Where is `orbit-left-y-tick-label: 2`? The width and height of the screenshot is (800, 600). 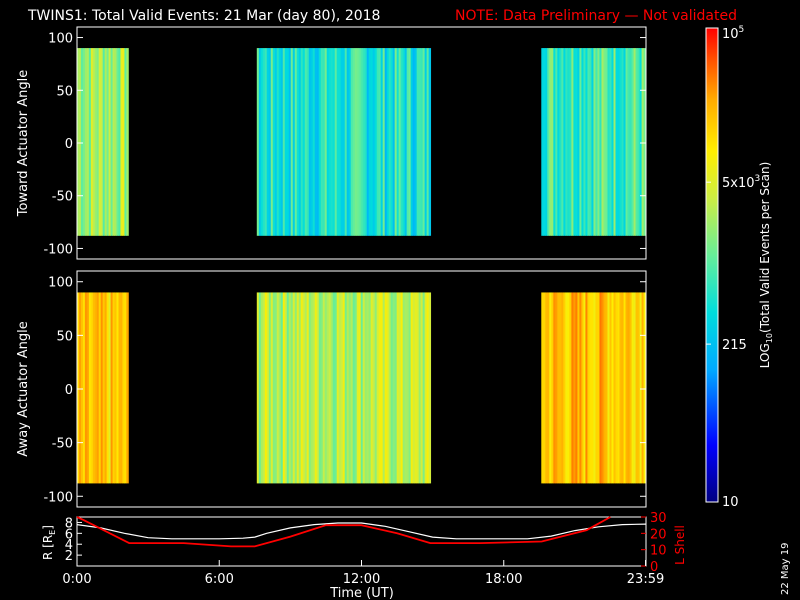
orbit-left-y-tick-label: 2 is located at coordinates (69, 556).